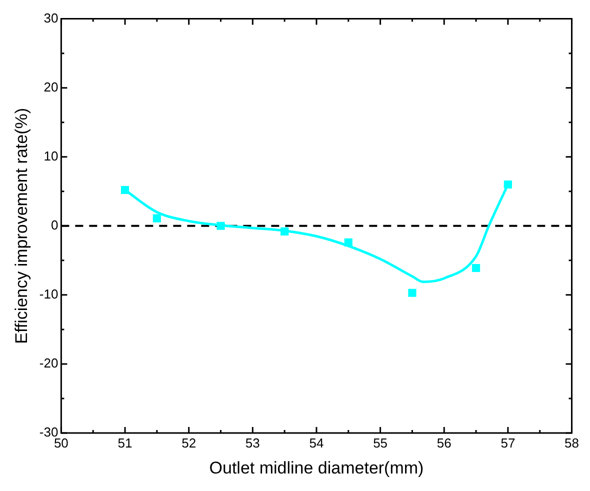  What do you see at coordinates (51, 86) in the screenshot?
I see `y-tick-label: 20` at bounding box center [51, 86].